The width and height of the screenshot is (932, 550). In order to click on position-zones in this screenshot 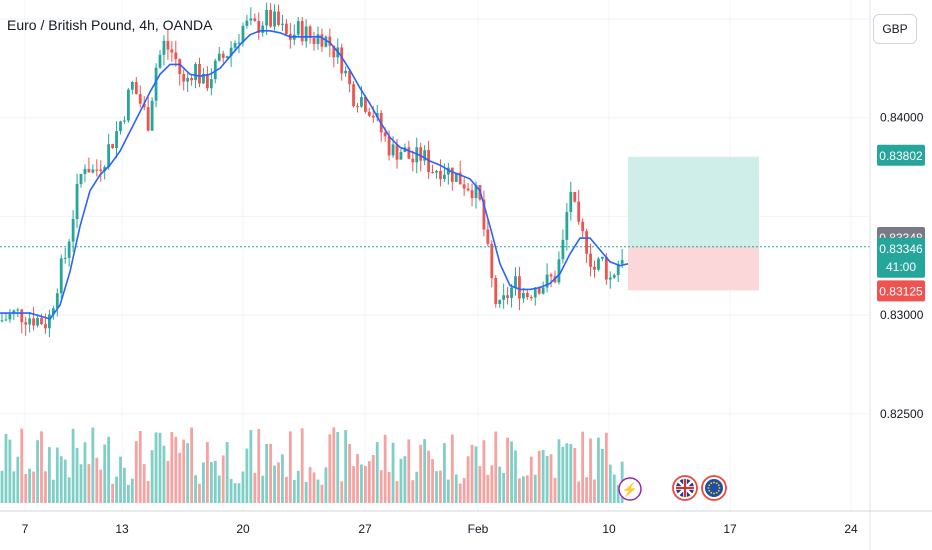, I will do `click(693, 223)`.